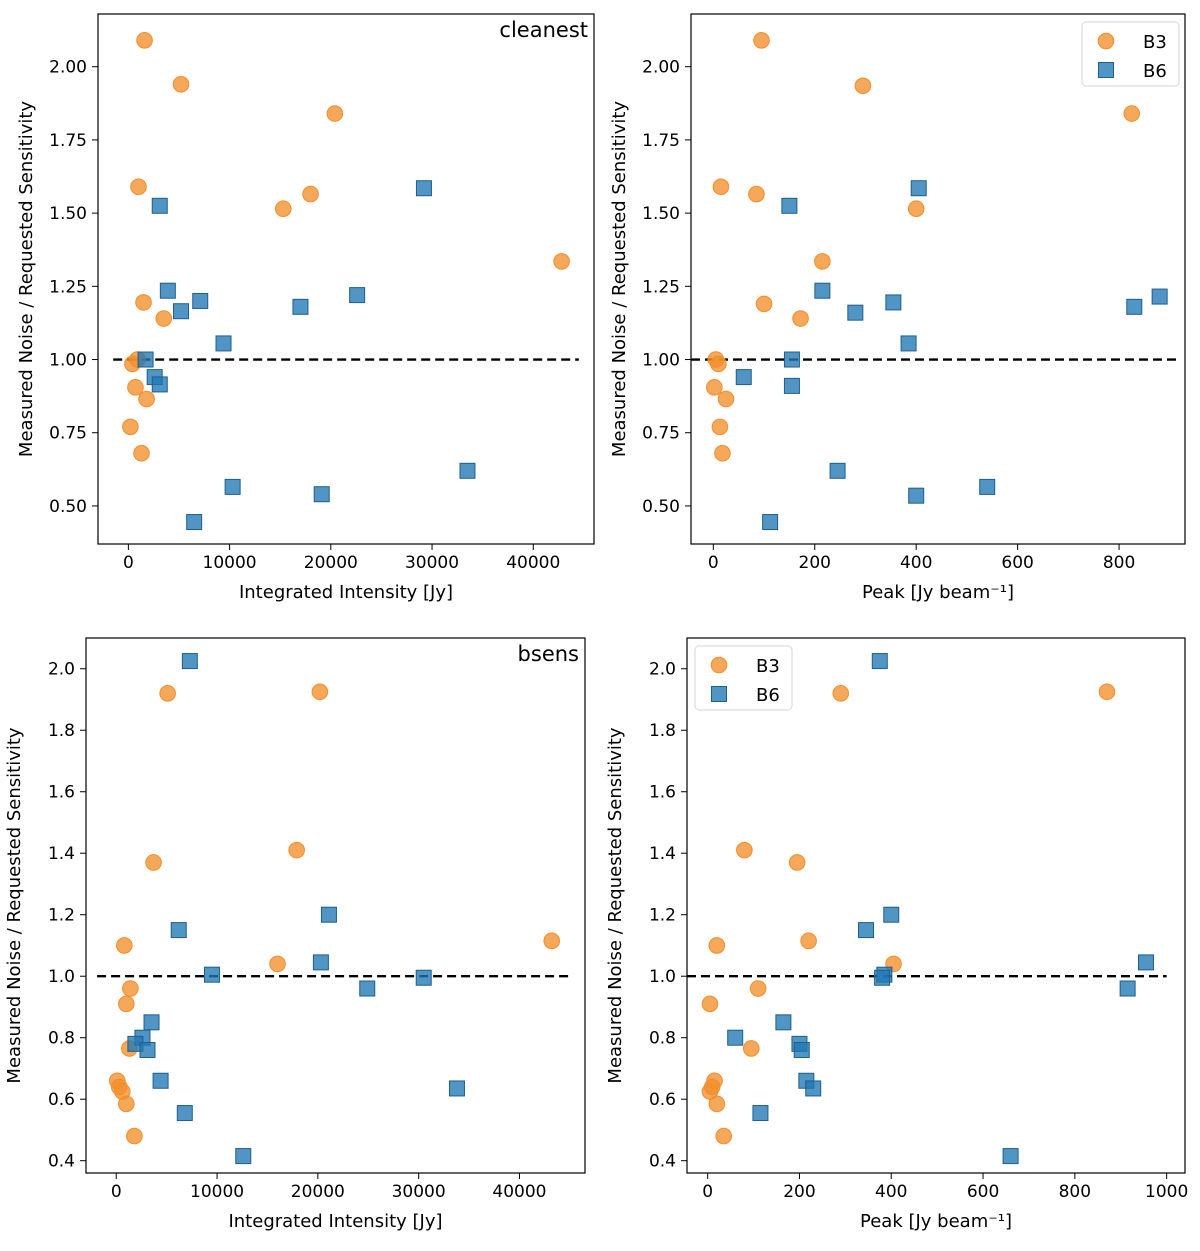  I want to click on y-tick-label: 1.25, so click(68, 287).